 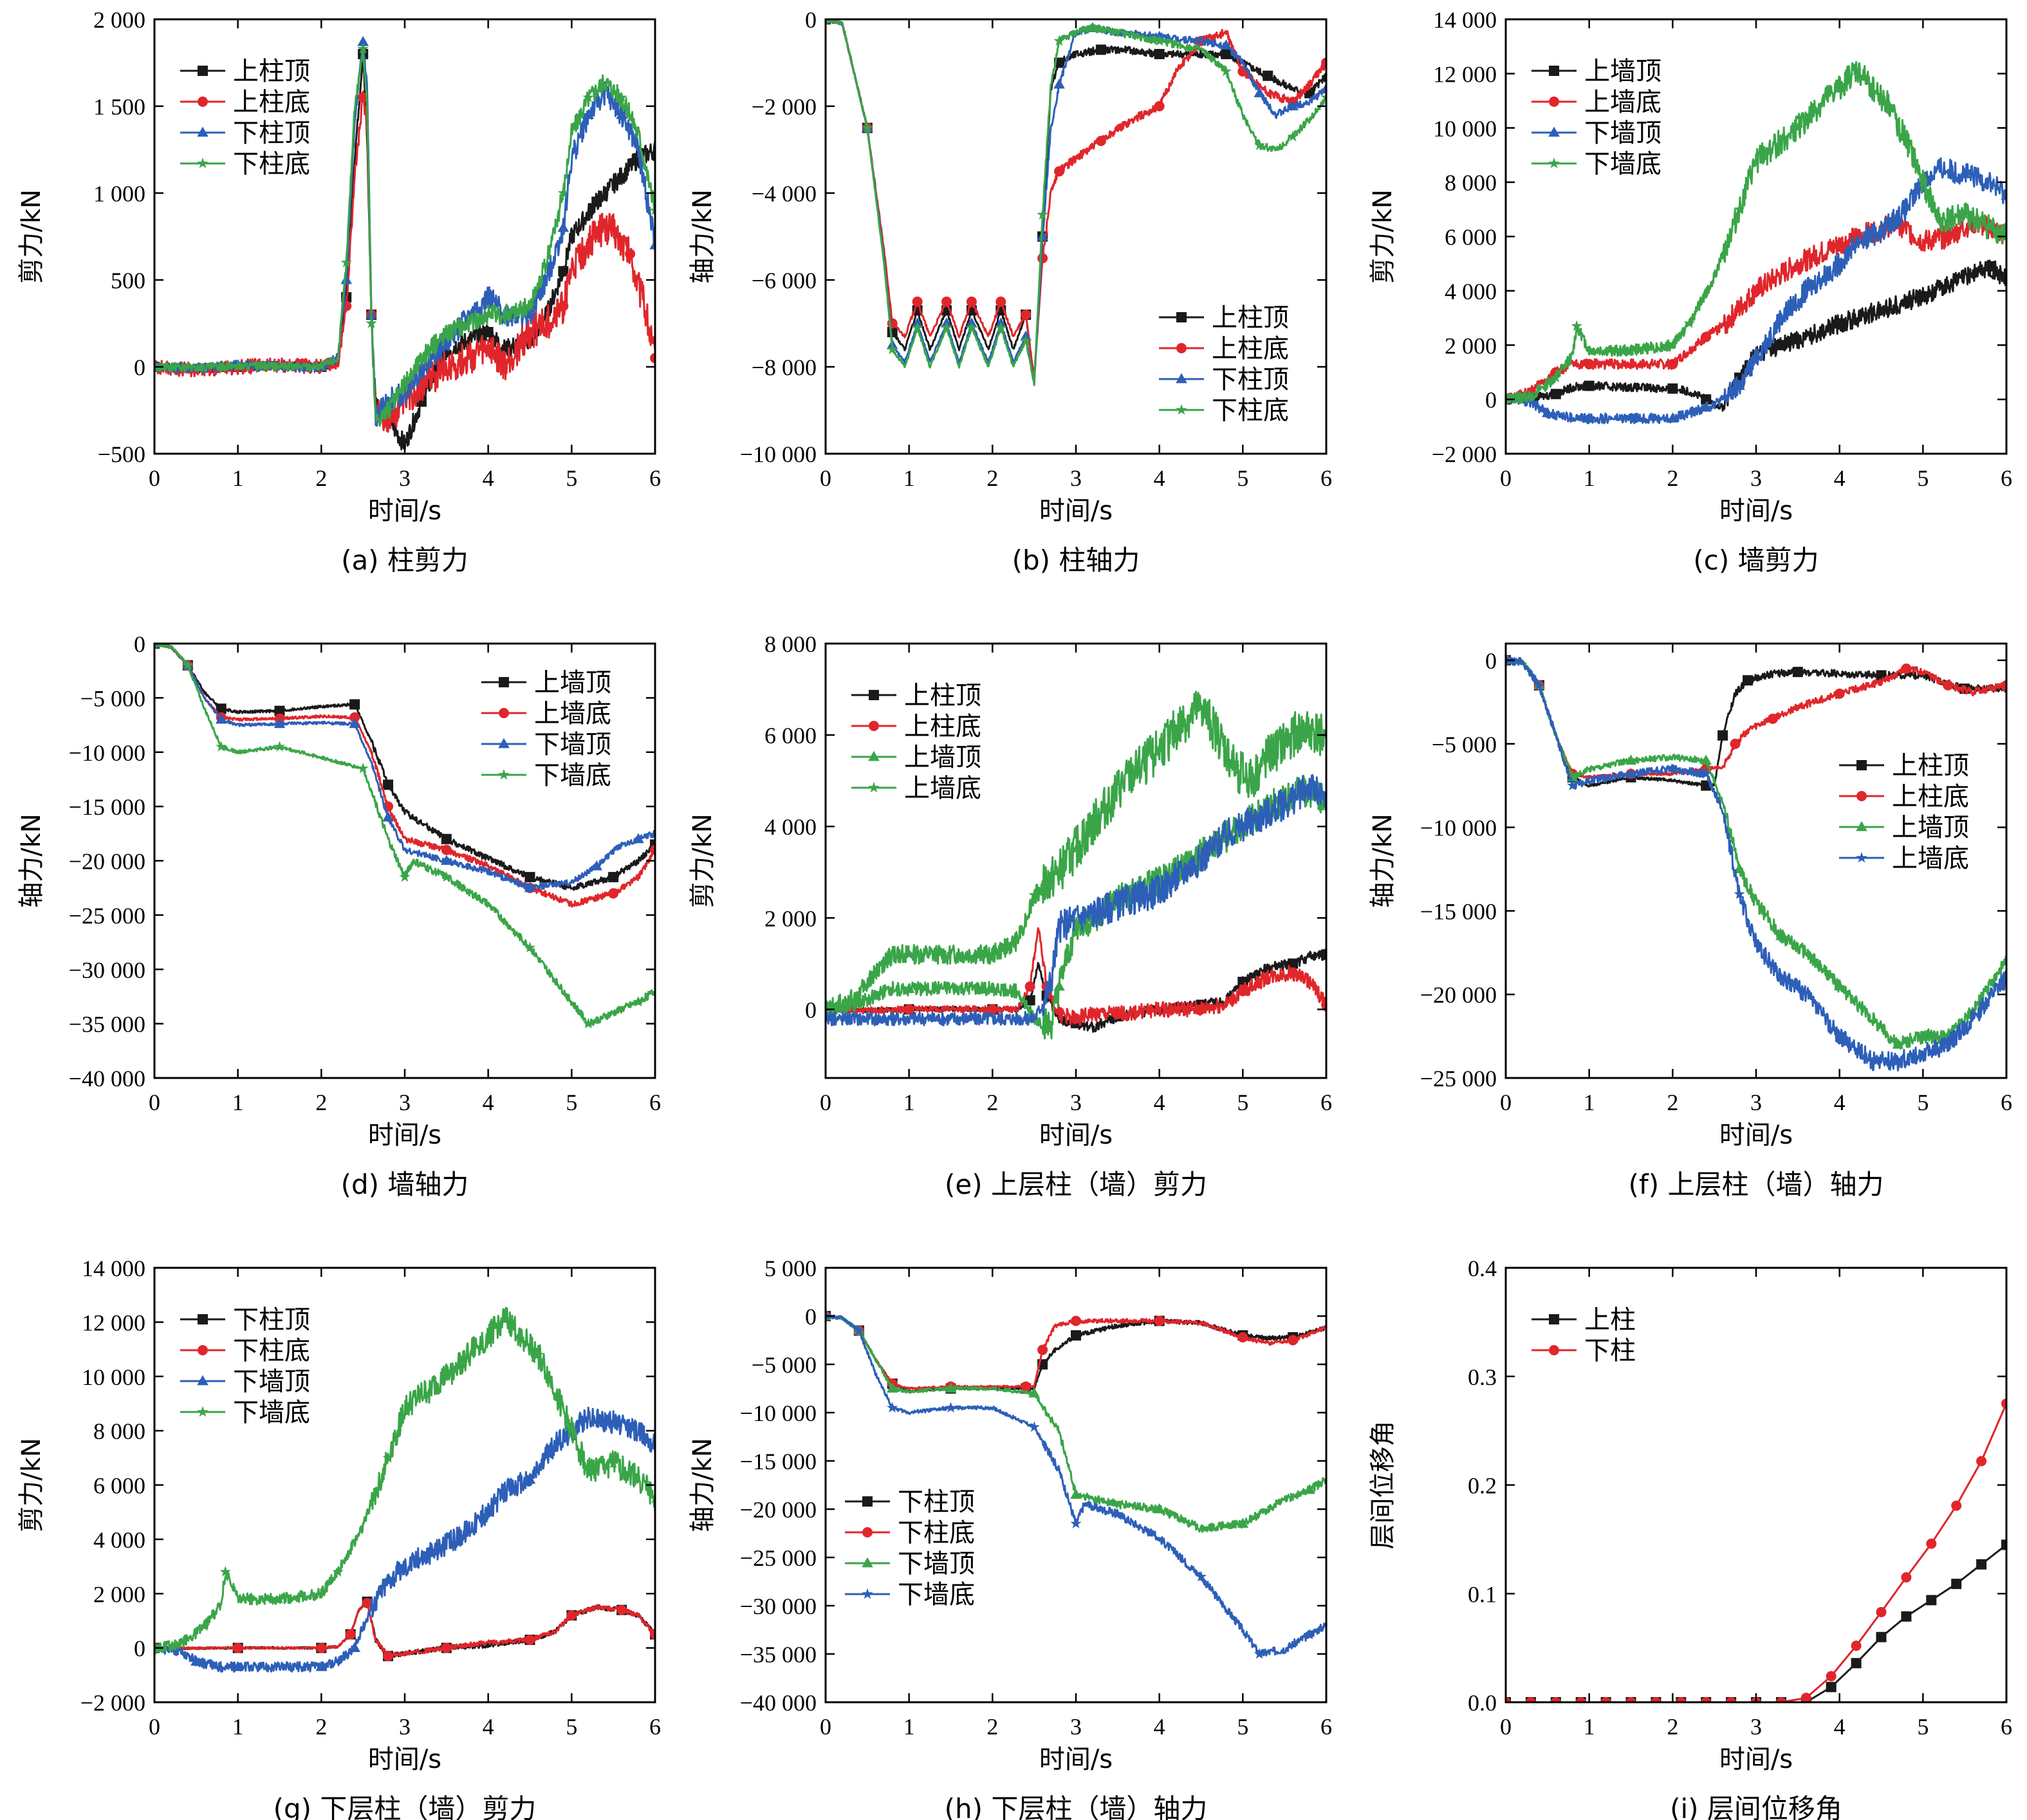 What do you see at coordinates (271, 1320) in the screenshot?
I see `legend-label: 下柱顶` at bounding box center [271, 1320].